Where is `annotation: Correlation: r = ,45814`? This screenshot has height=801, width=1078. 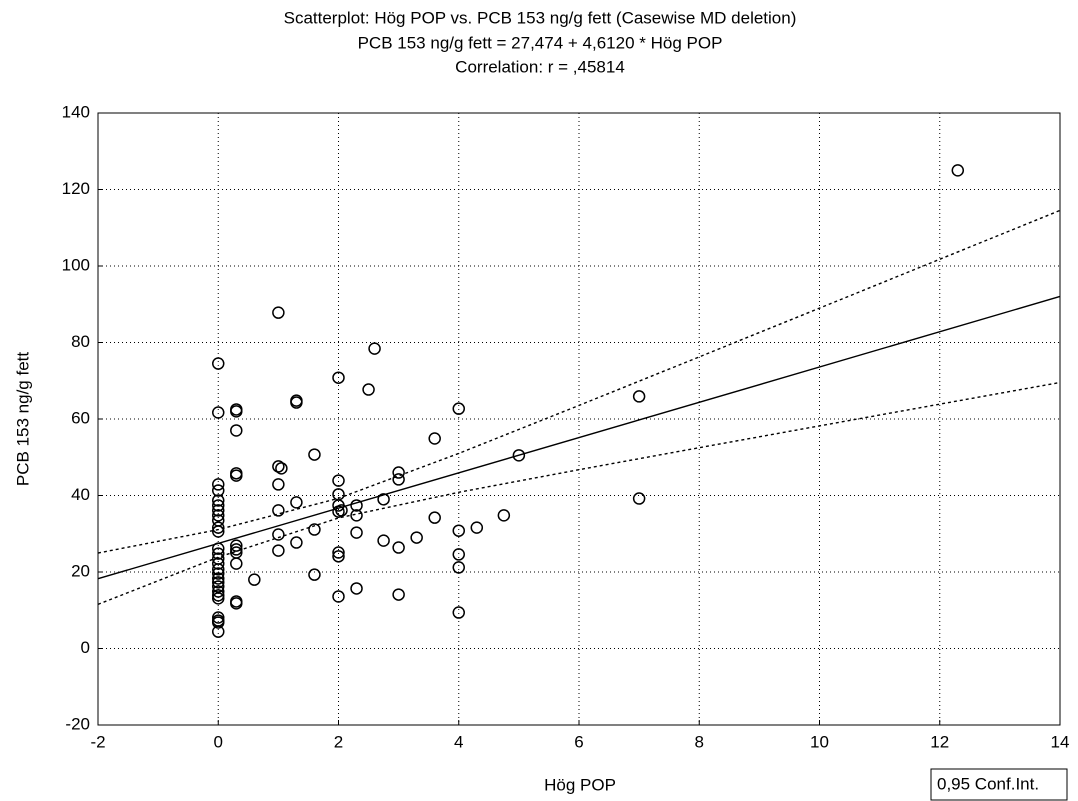
annotation: Correlation: r = ,45814 is located at coordinates (540, 66).